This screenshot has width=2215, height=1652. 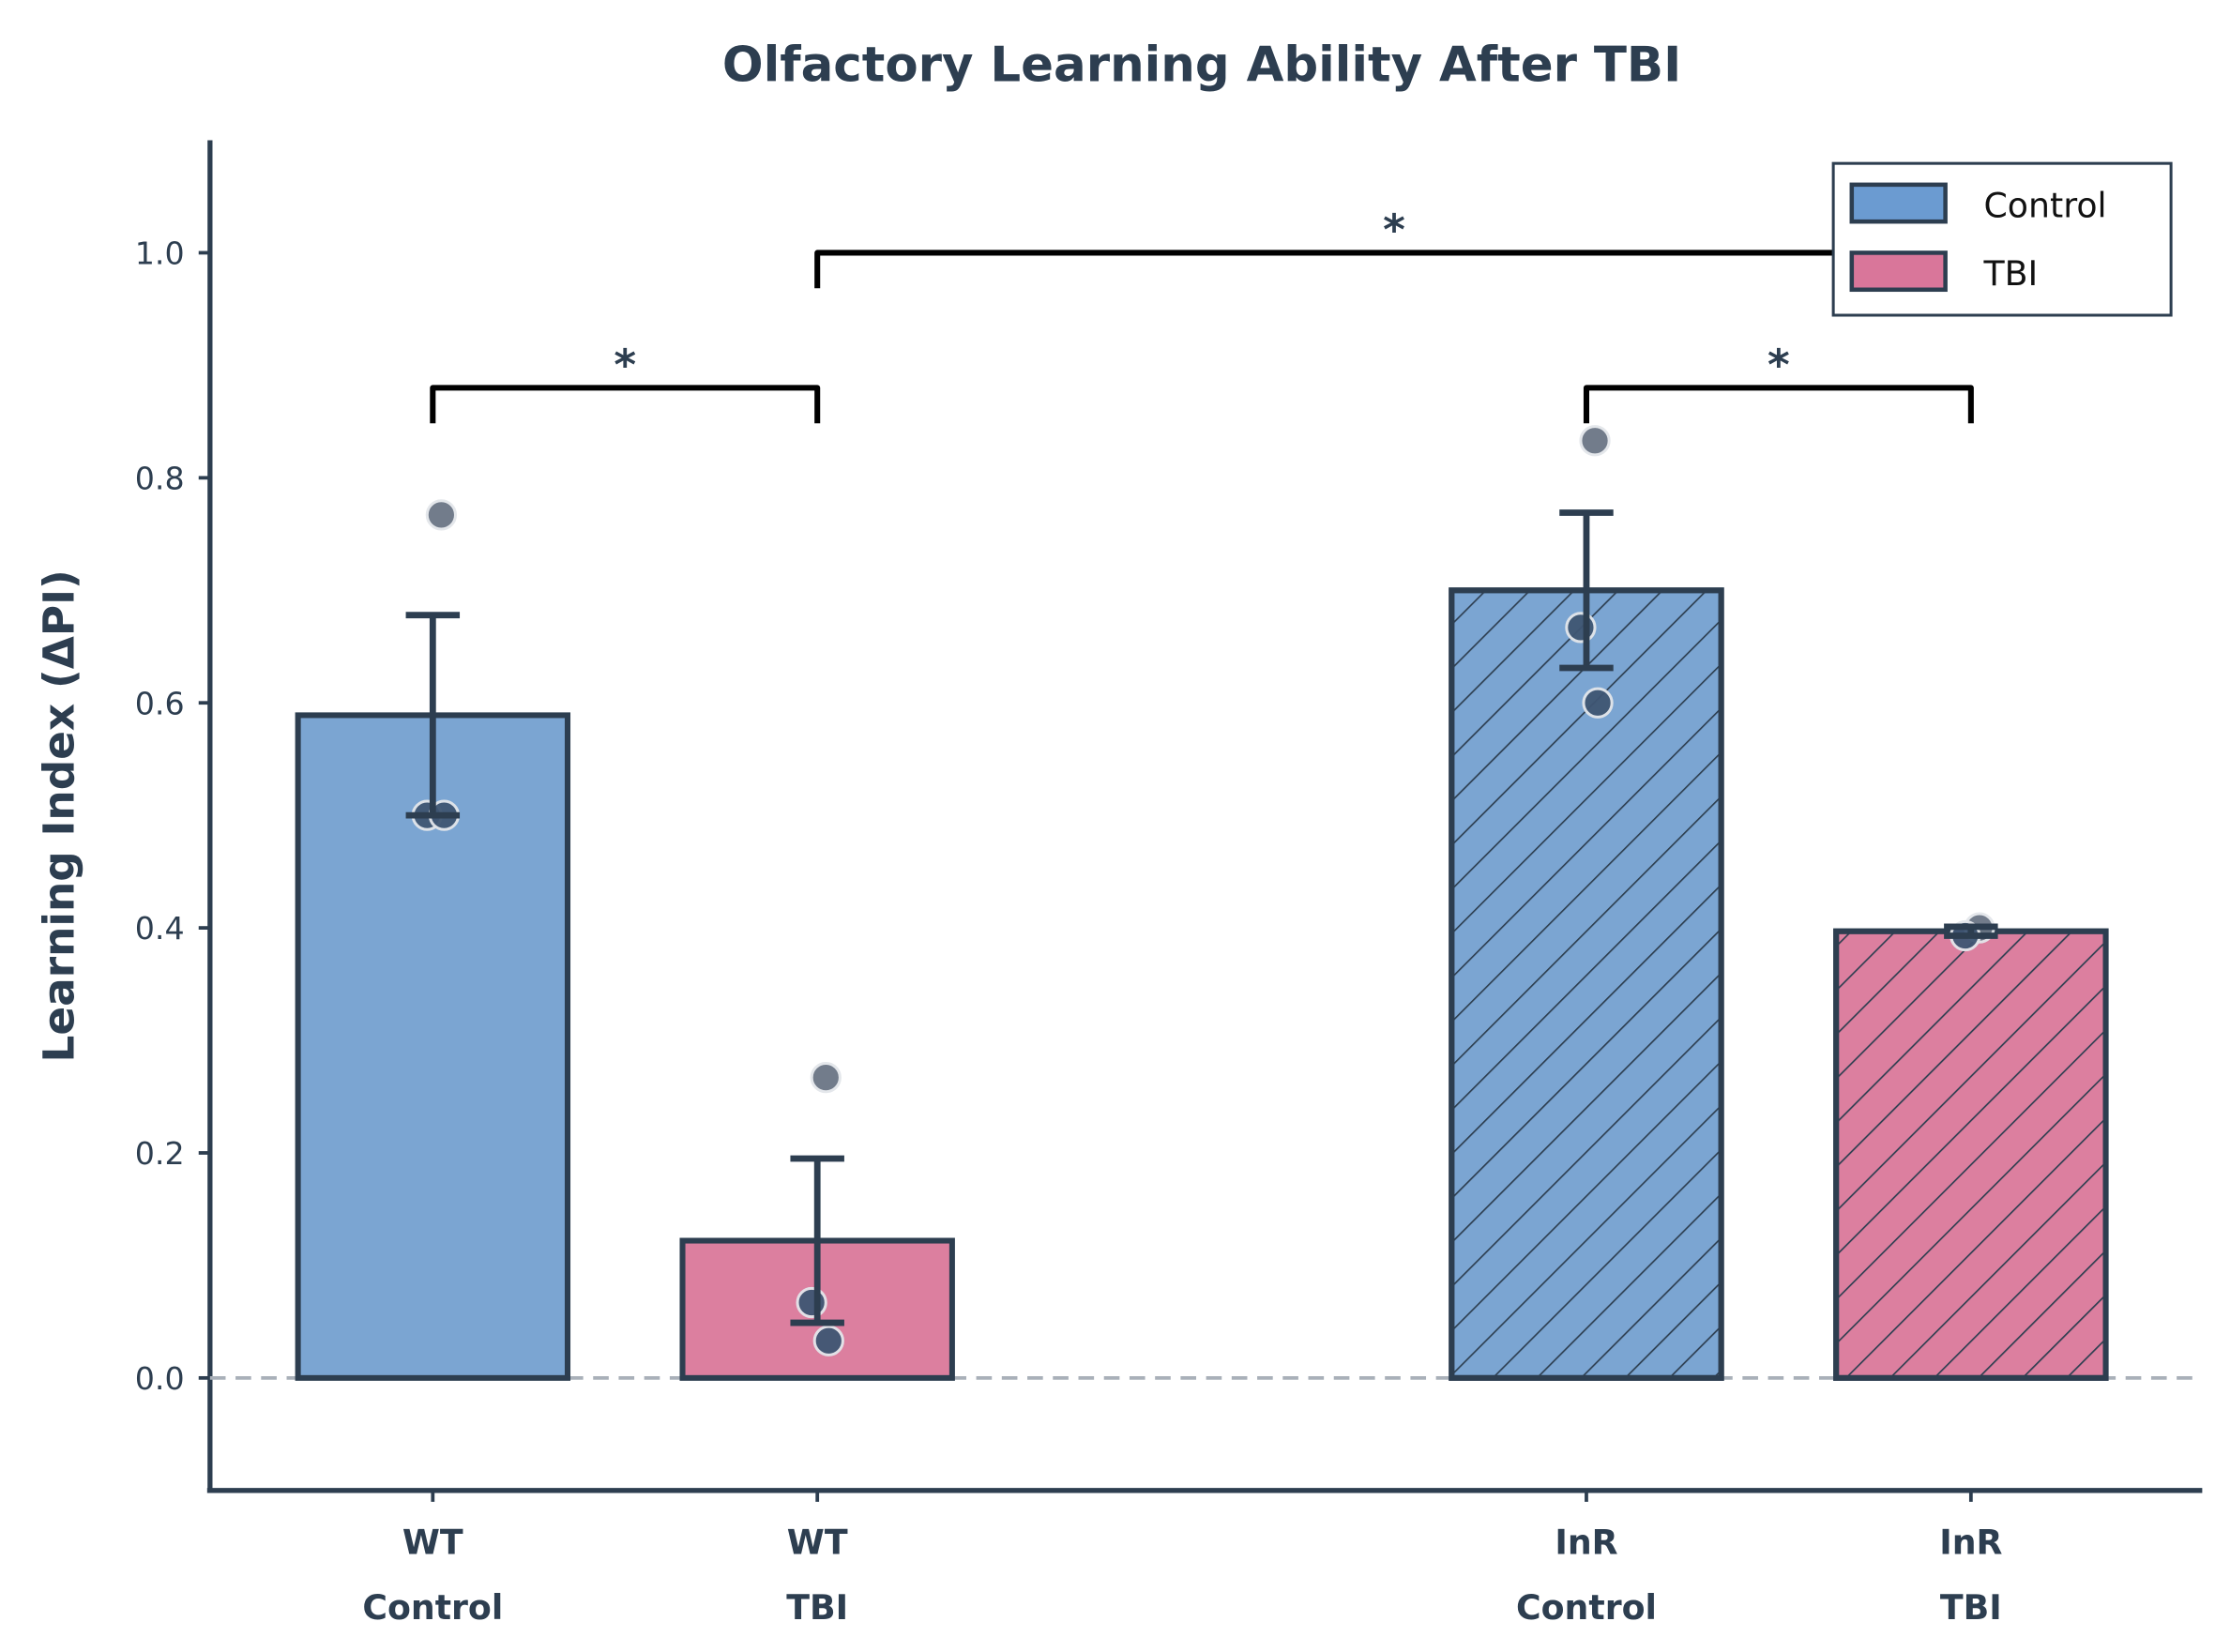 What do you see at coordinates (2010, 273) in the screenshot?
I see `legend-label-tbi: TBI` at bounding box center [2010, 273].